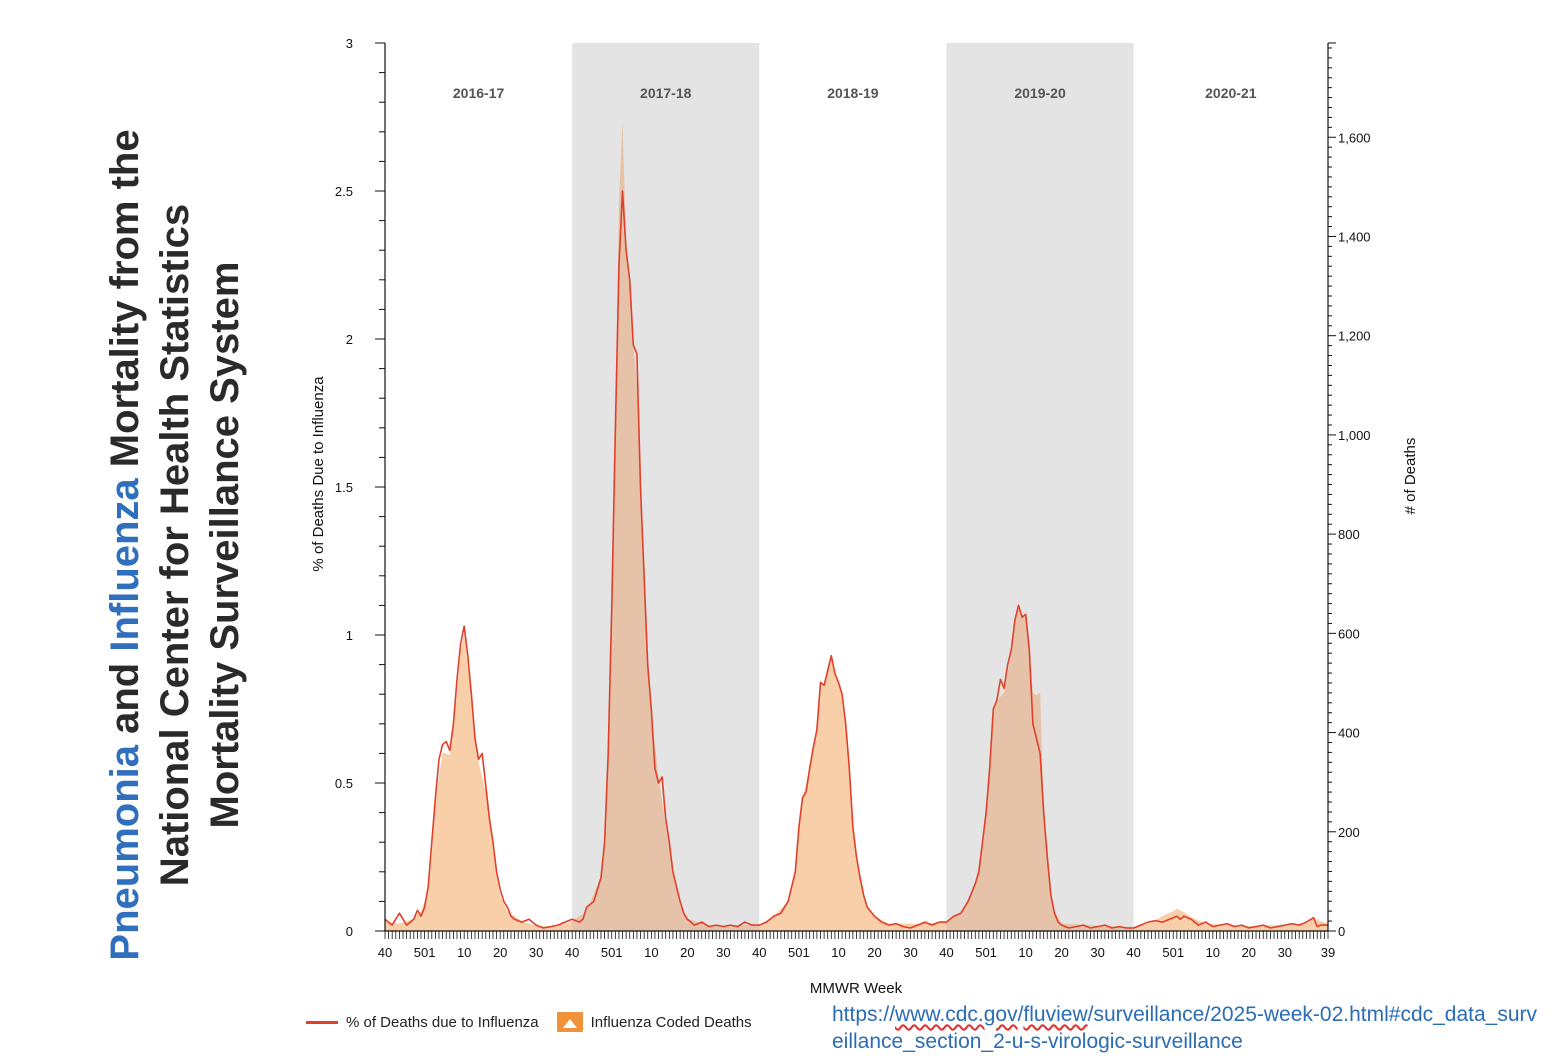 This screenshot has height=1062, width=1552. What do you see at coordinates (1410, 476) in the screenshot?
I see `right-axis-title: # of Deaths` at bounding box center [1410, 476].